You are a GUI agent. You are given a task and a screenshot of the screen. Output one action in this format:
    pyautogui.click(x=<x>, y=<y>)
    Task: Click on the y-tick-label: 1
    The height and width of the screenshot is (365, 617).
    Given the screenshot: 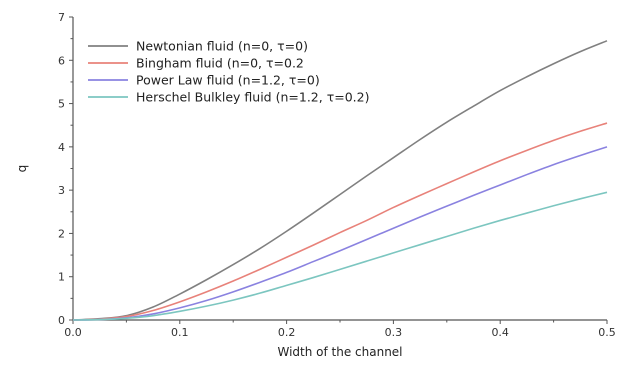 What is the action you would take?
    pyautogui.click(x=61, y=277)
    